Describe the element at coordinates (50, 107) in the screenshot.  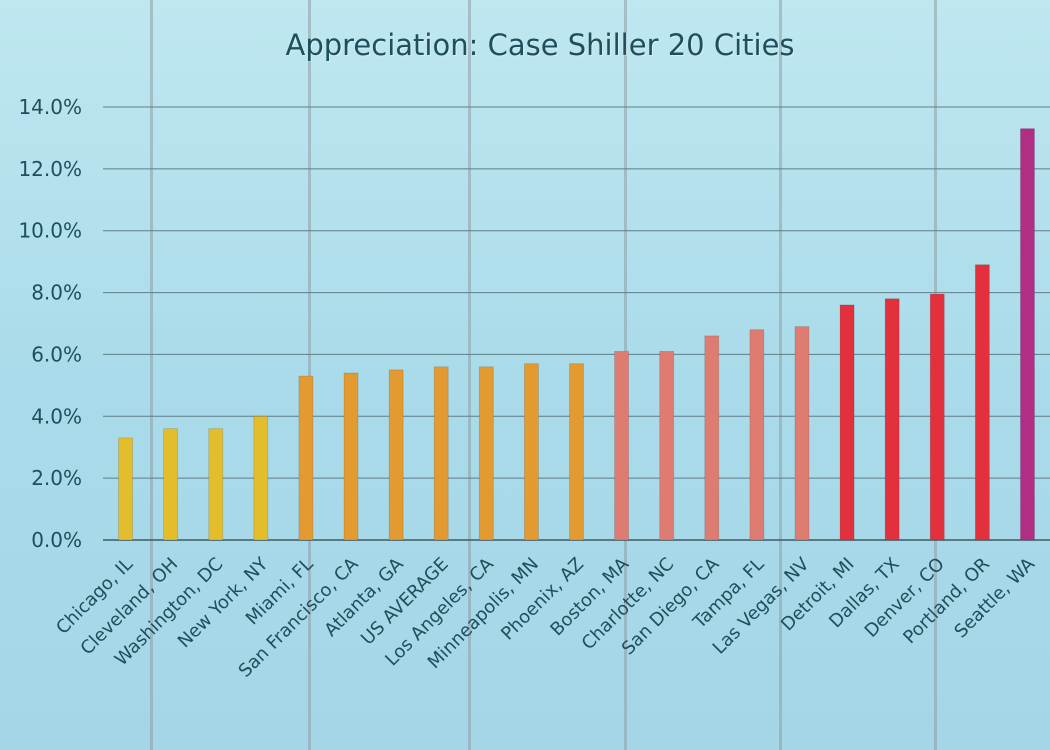
I see `y-tick-label: 14.0%` at that location.